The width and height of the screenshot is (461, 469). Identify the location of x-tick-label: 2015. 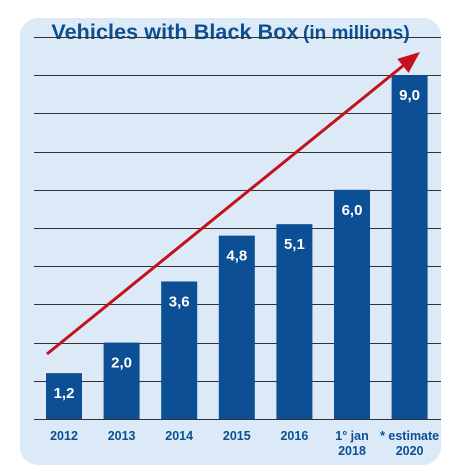
(237, 436).